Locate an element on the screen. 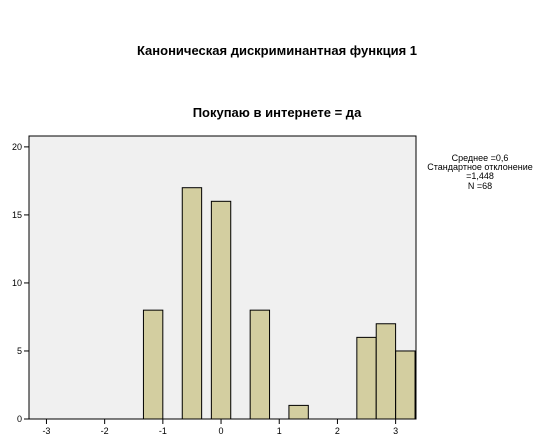 Image resolution: width=554 pixels, height=441 pixels. stats-sd-label: Стандартное отклонение is located at coordinates (479, 167).